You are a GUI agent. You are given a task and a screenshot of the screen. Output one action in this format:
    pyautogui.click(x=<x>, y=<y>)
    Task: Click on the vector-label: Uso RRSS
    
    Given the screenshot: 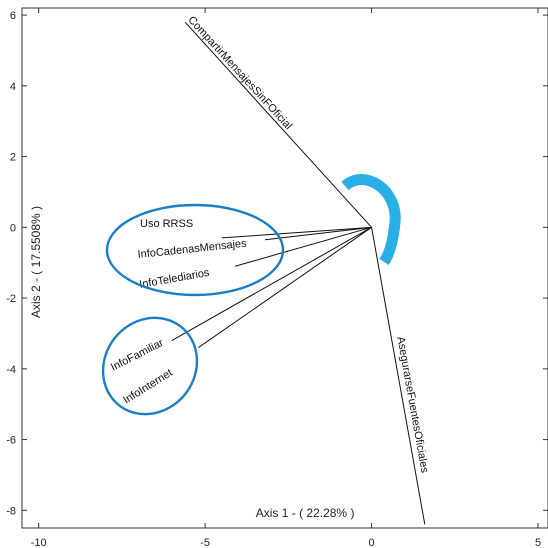 What is the action you would take?
    pyautogui.click(x=166, y=224)
    